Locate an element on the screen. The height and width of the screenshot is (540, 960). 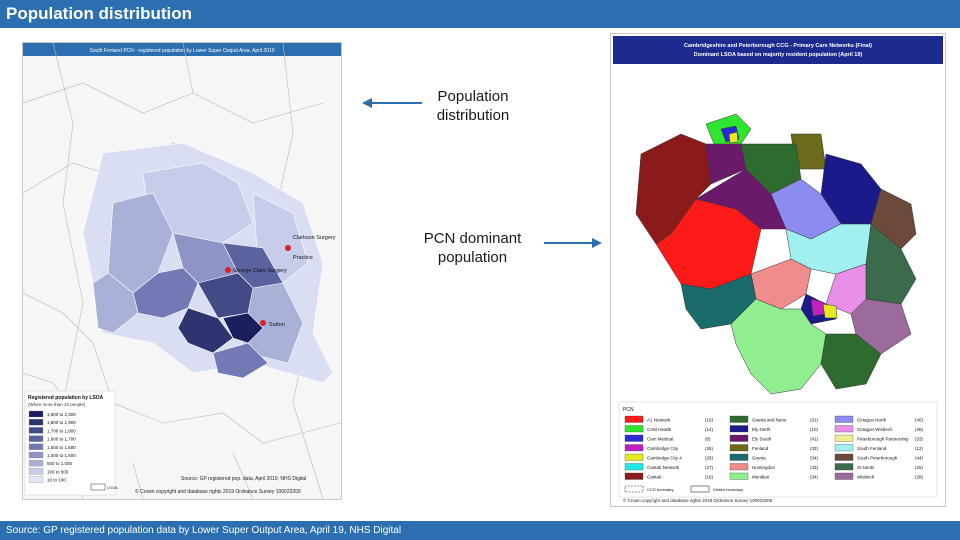
pcn-legend-name: Cambridge City 4 is located at coordinates (664, 458).